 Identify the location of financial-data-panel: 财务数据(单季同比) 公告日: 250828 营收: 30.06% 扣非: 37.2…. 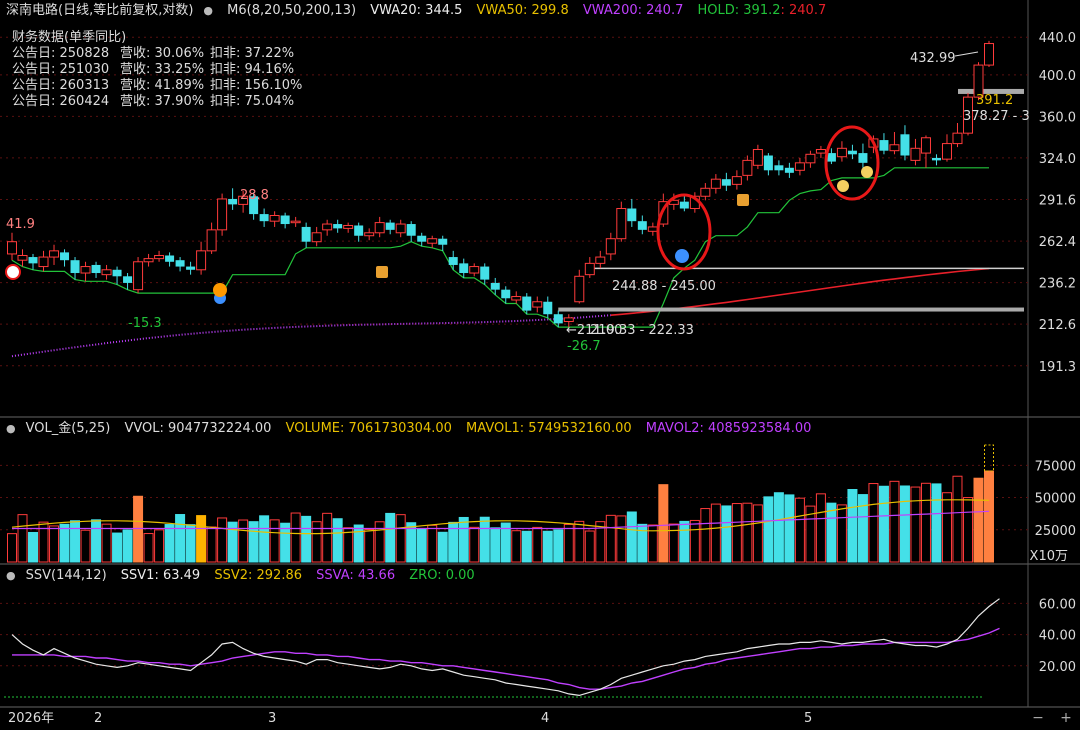
(157, 70).